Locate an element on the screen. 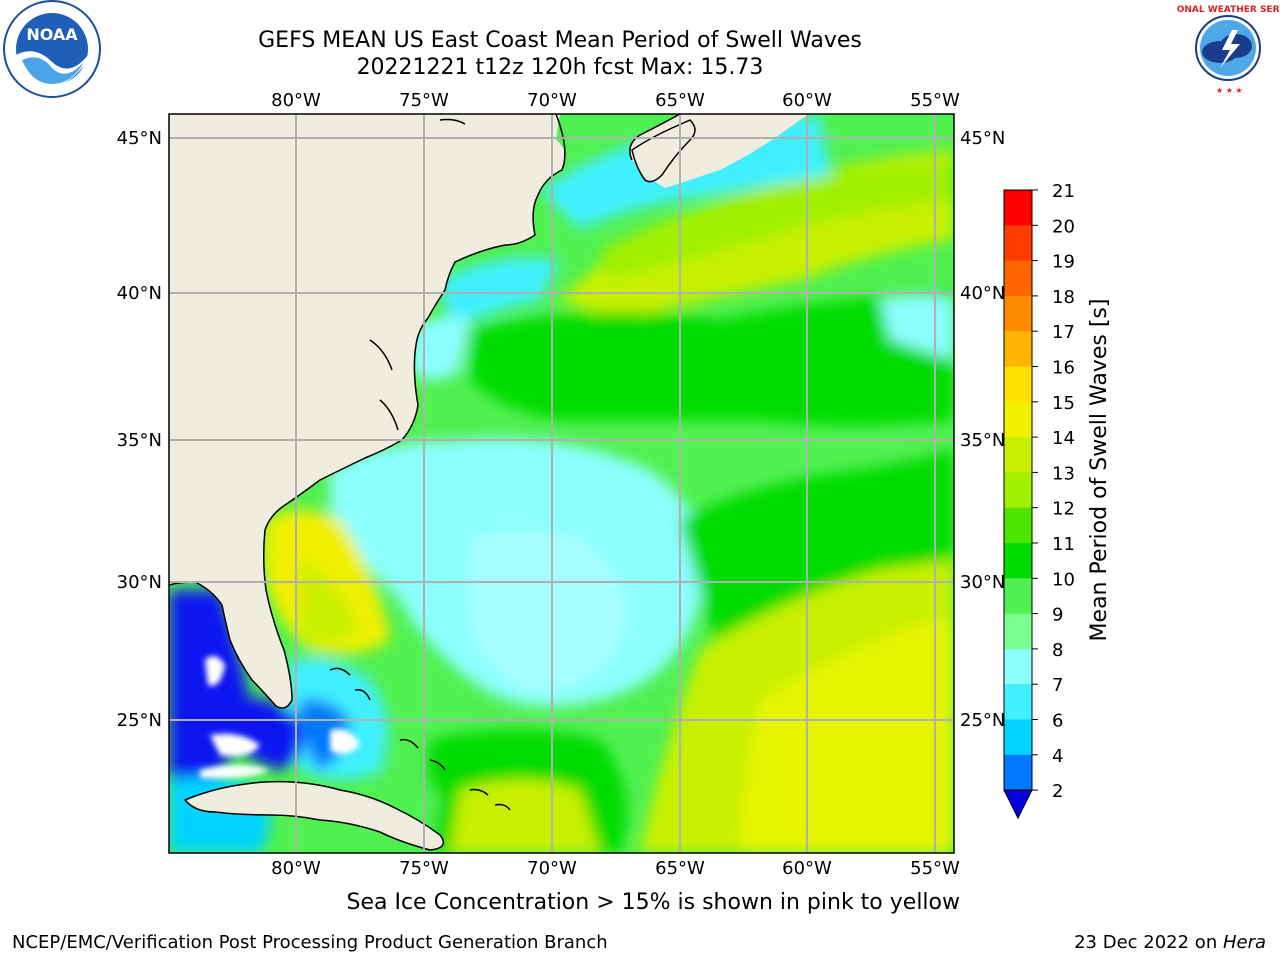  colorbar-tick-label: 19 is located at coordinates (1063, 262).